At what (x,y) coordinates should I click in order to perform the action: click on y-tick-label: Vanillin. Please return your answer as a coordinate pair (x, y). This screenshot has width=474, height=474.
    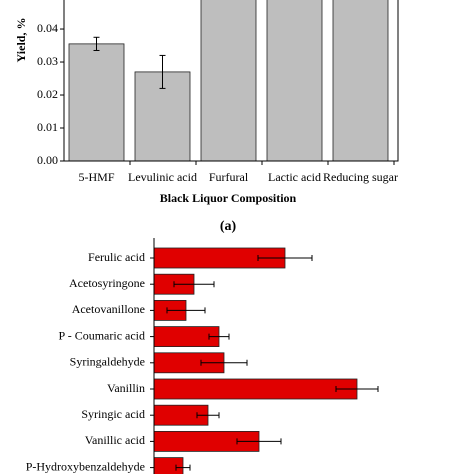
    Looking at the image, I should click on (126, 388).